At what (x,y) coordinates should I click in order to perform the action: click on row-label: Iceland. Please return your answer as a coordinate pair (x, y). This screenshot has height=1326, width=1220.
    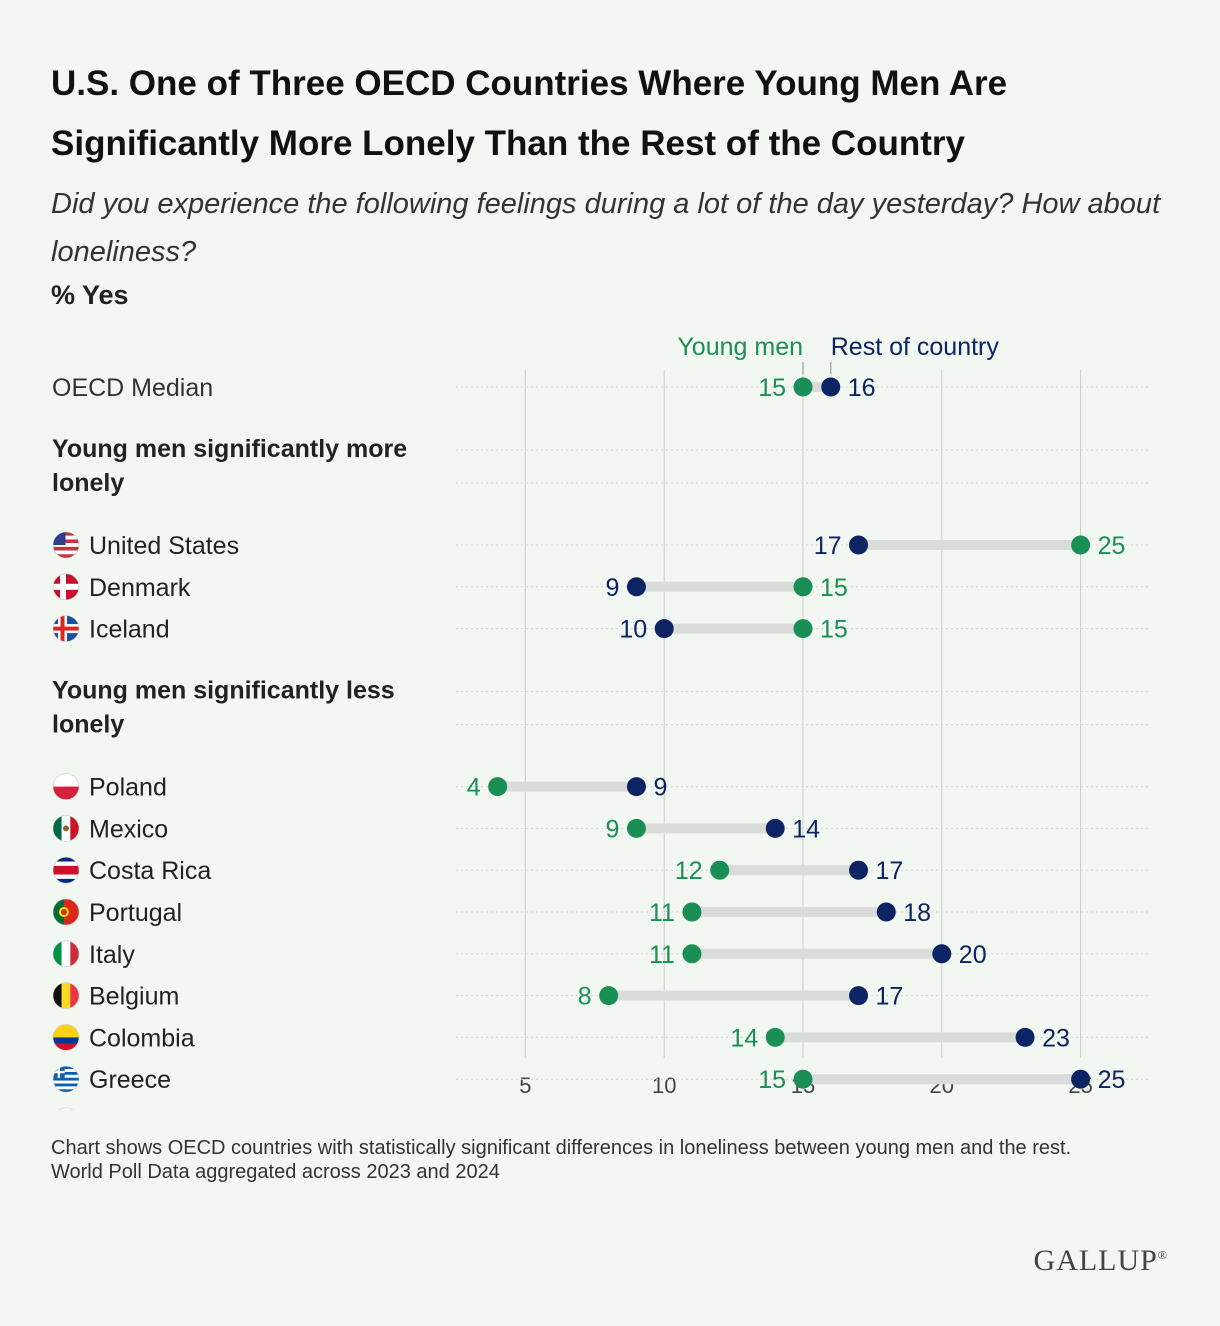
    Looking at the image, I should click on (129, 630).